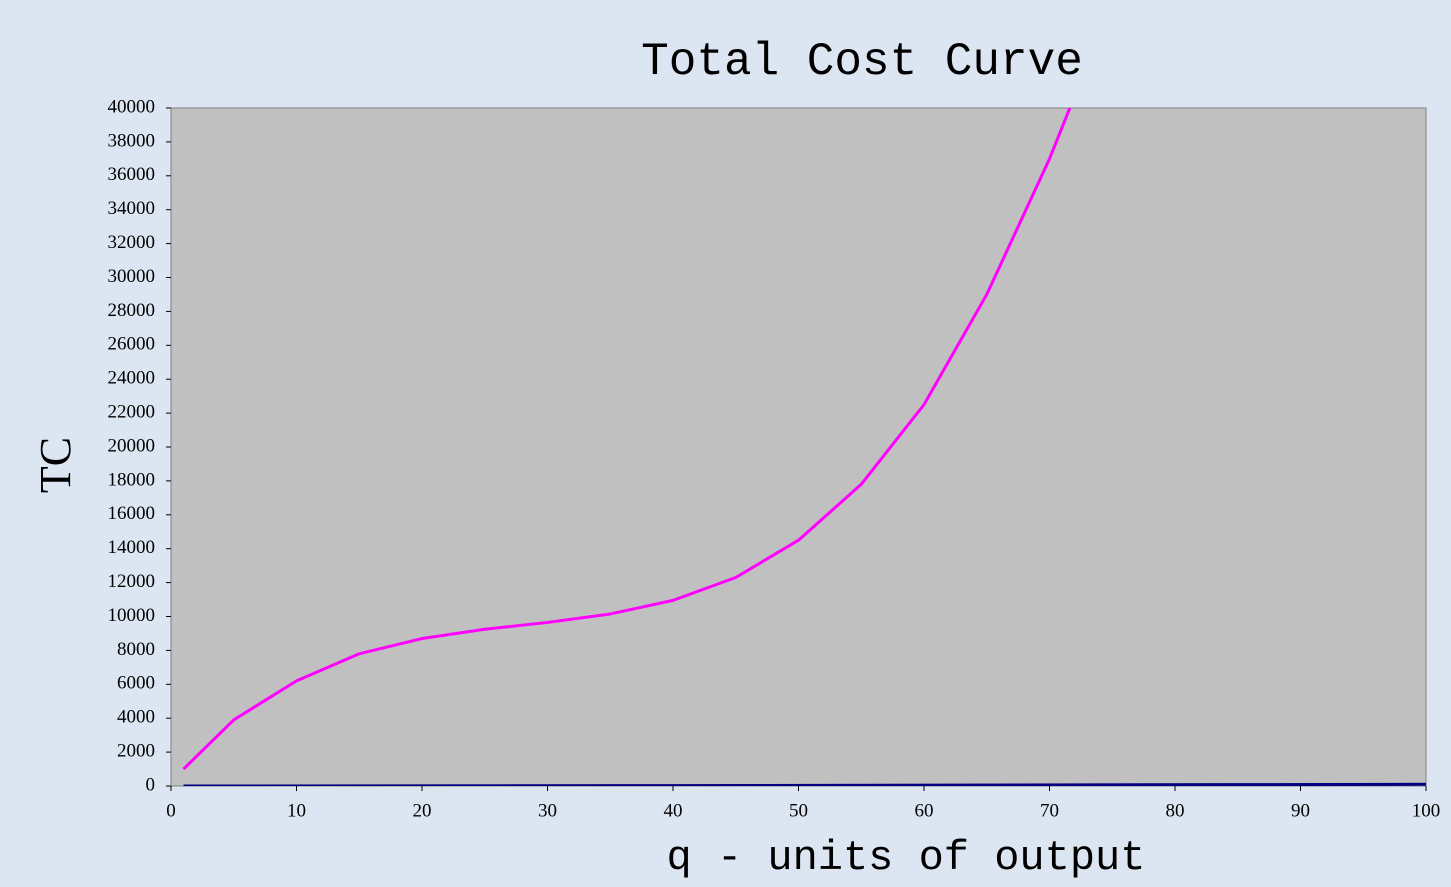 The image size is (1451, 887). Describe the element at coordinates (132, 445) in the screenshot. I see `y-tick-label: 20000` at that location.